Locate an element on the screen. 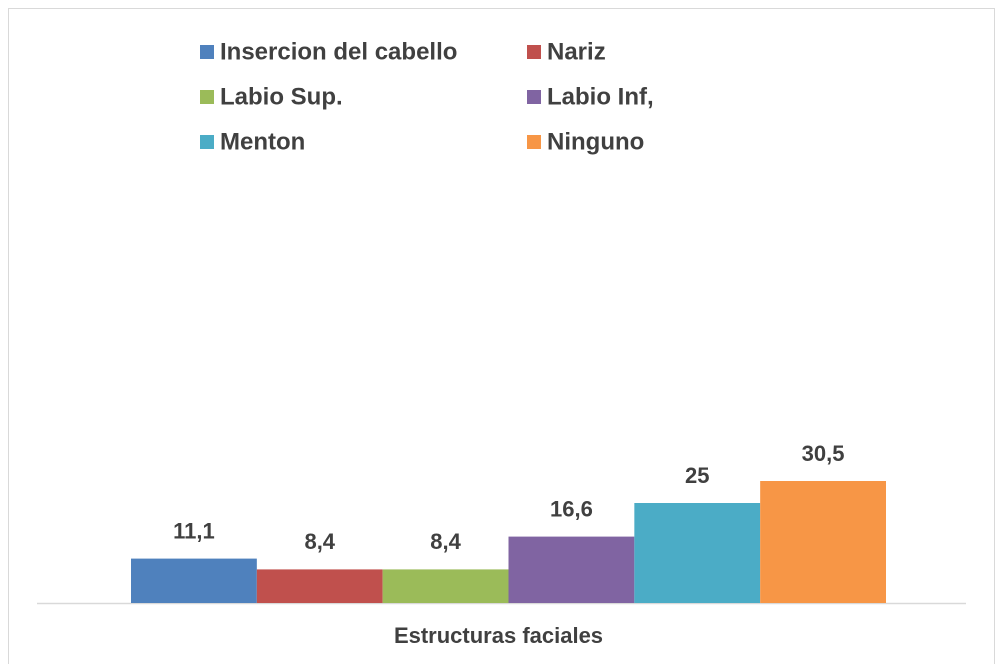 This screenshot has width=995, height=669. x-axis-label: Estructuras faciales is located at coordinates (498, 635).